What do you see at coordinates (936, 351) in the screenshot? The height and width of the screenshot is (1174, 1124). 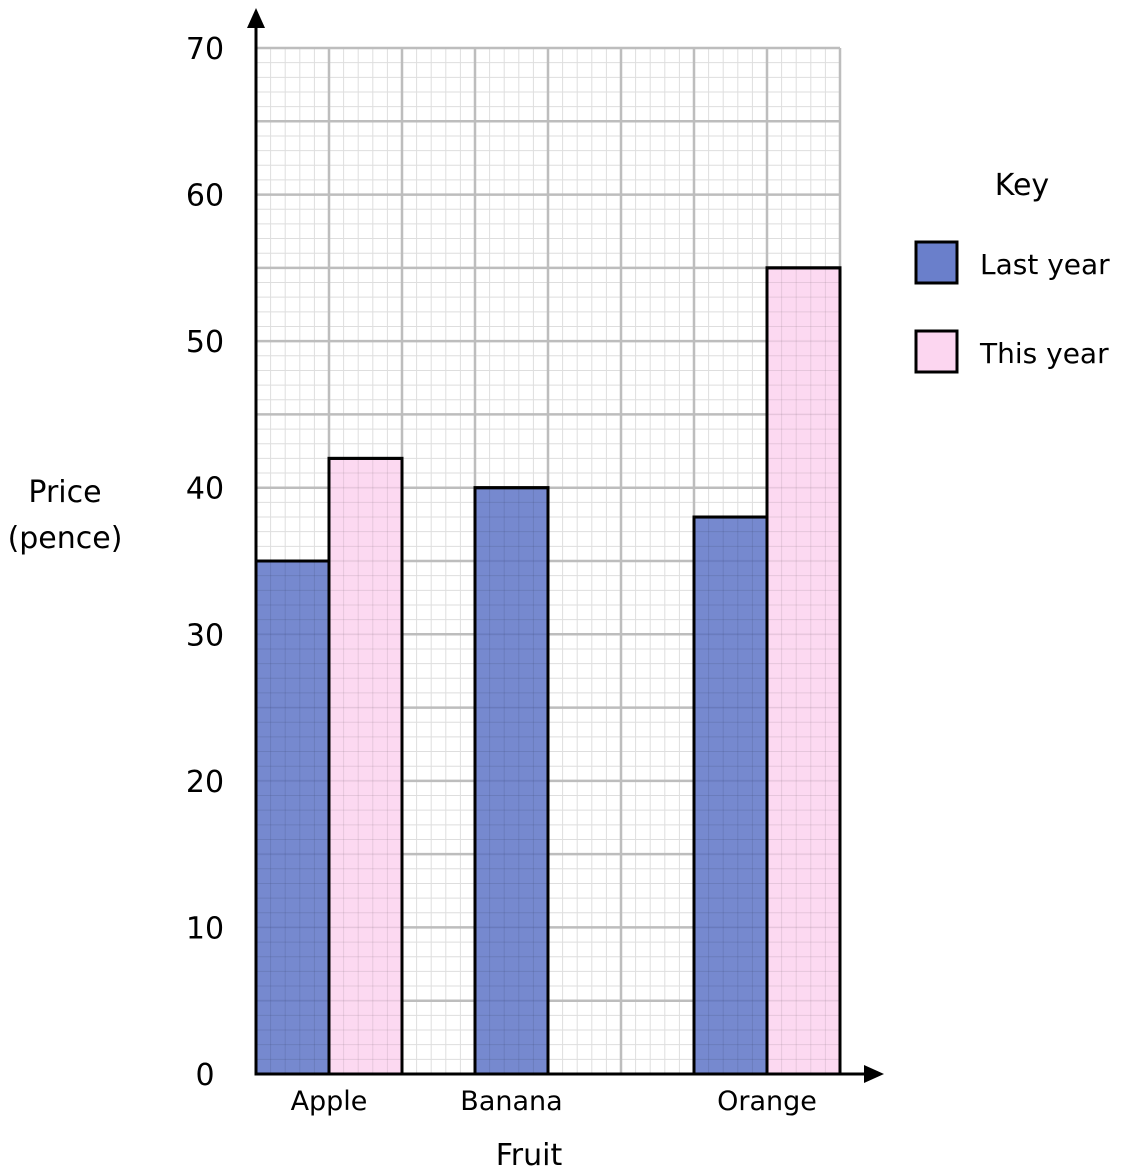 I see `legend-swatch-this-year` at bounding box center [936, 351].